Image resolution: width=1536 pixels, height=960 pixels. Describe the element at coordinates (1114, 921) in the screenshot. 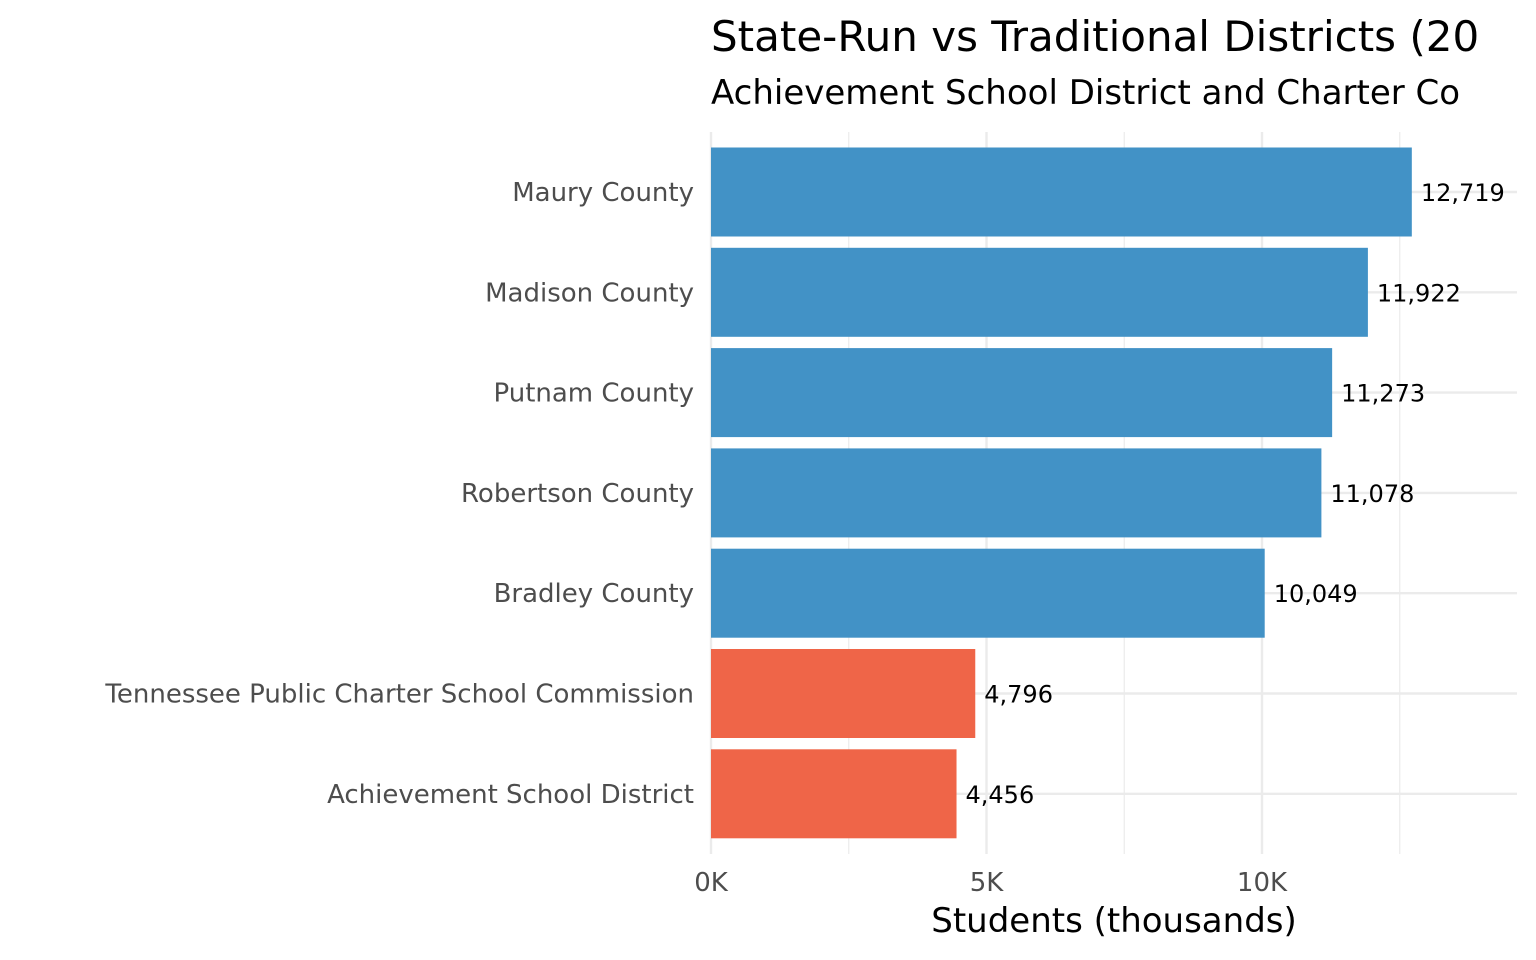

I see `x-axis-title: Students (thousands)` at that location.